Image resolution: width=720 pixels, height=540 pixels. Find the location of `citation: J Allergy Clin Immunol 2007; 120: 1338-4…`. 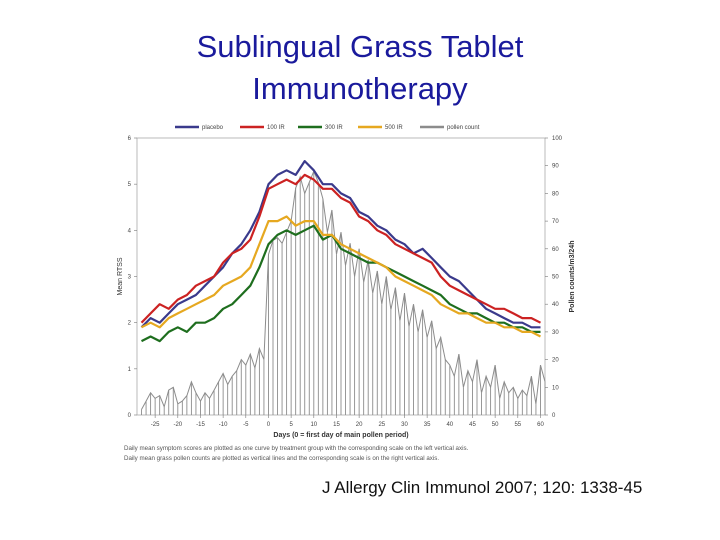

citation: J Allergy Clin Immunol 2007; 120: 1338-4… is located at coordinates (482, 487).